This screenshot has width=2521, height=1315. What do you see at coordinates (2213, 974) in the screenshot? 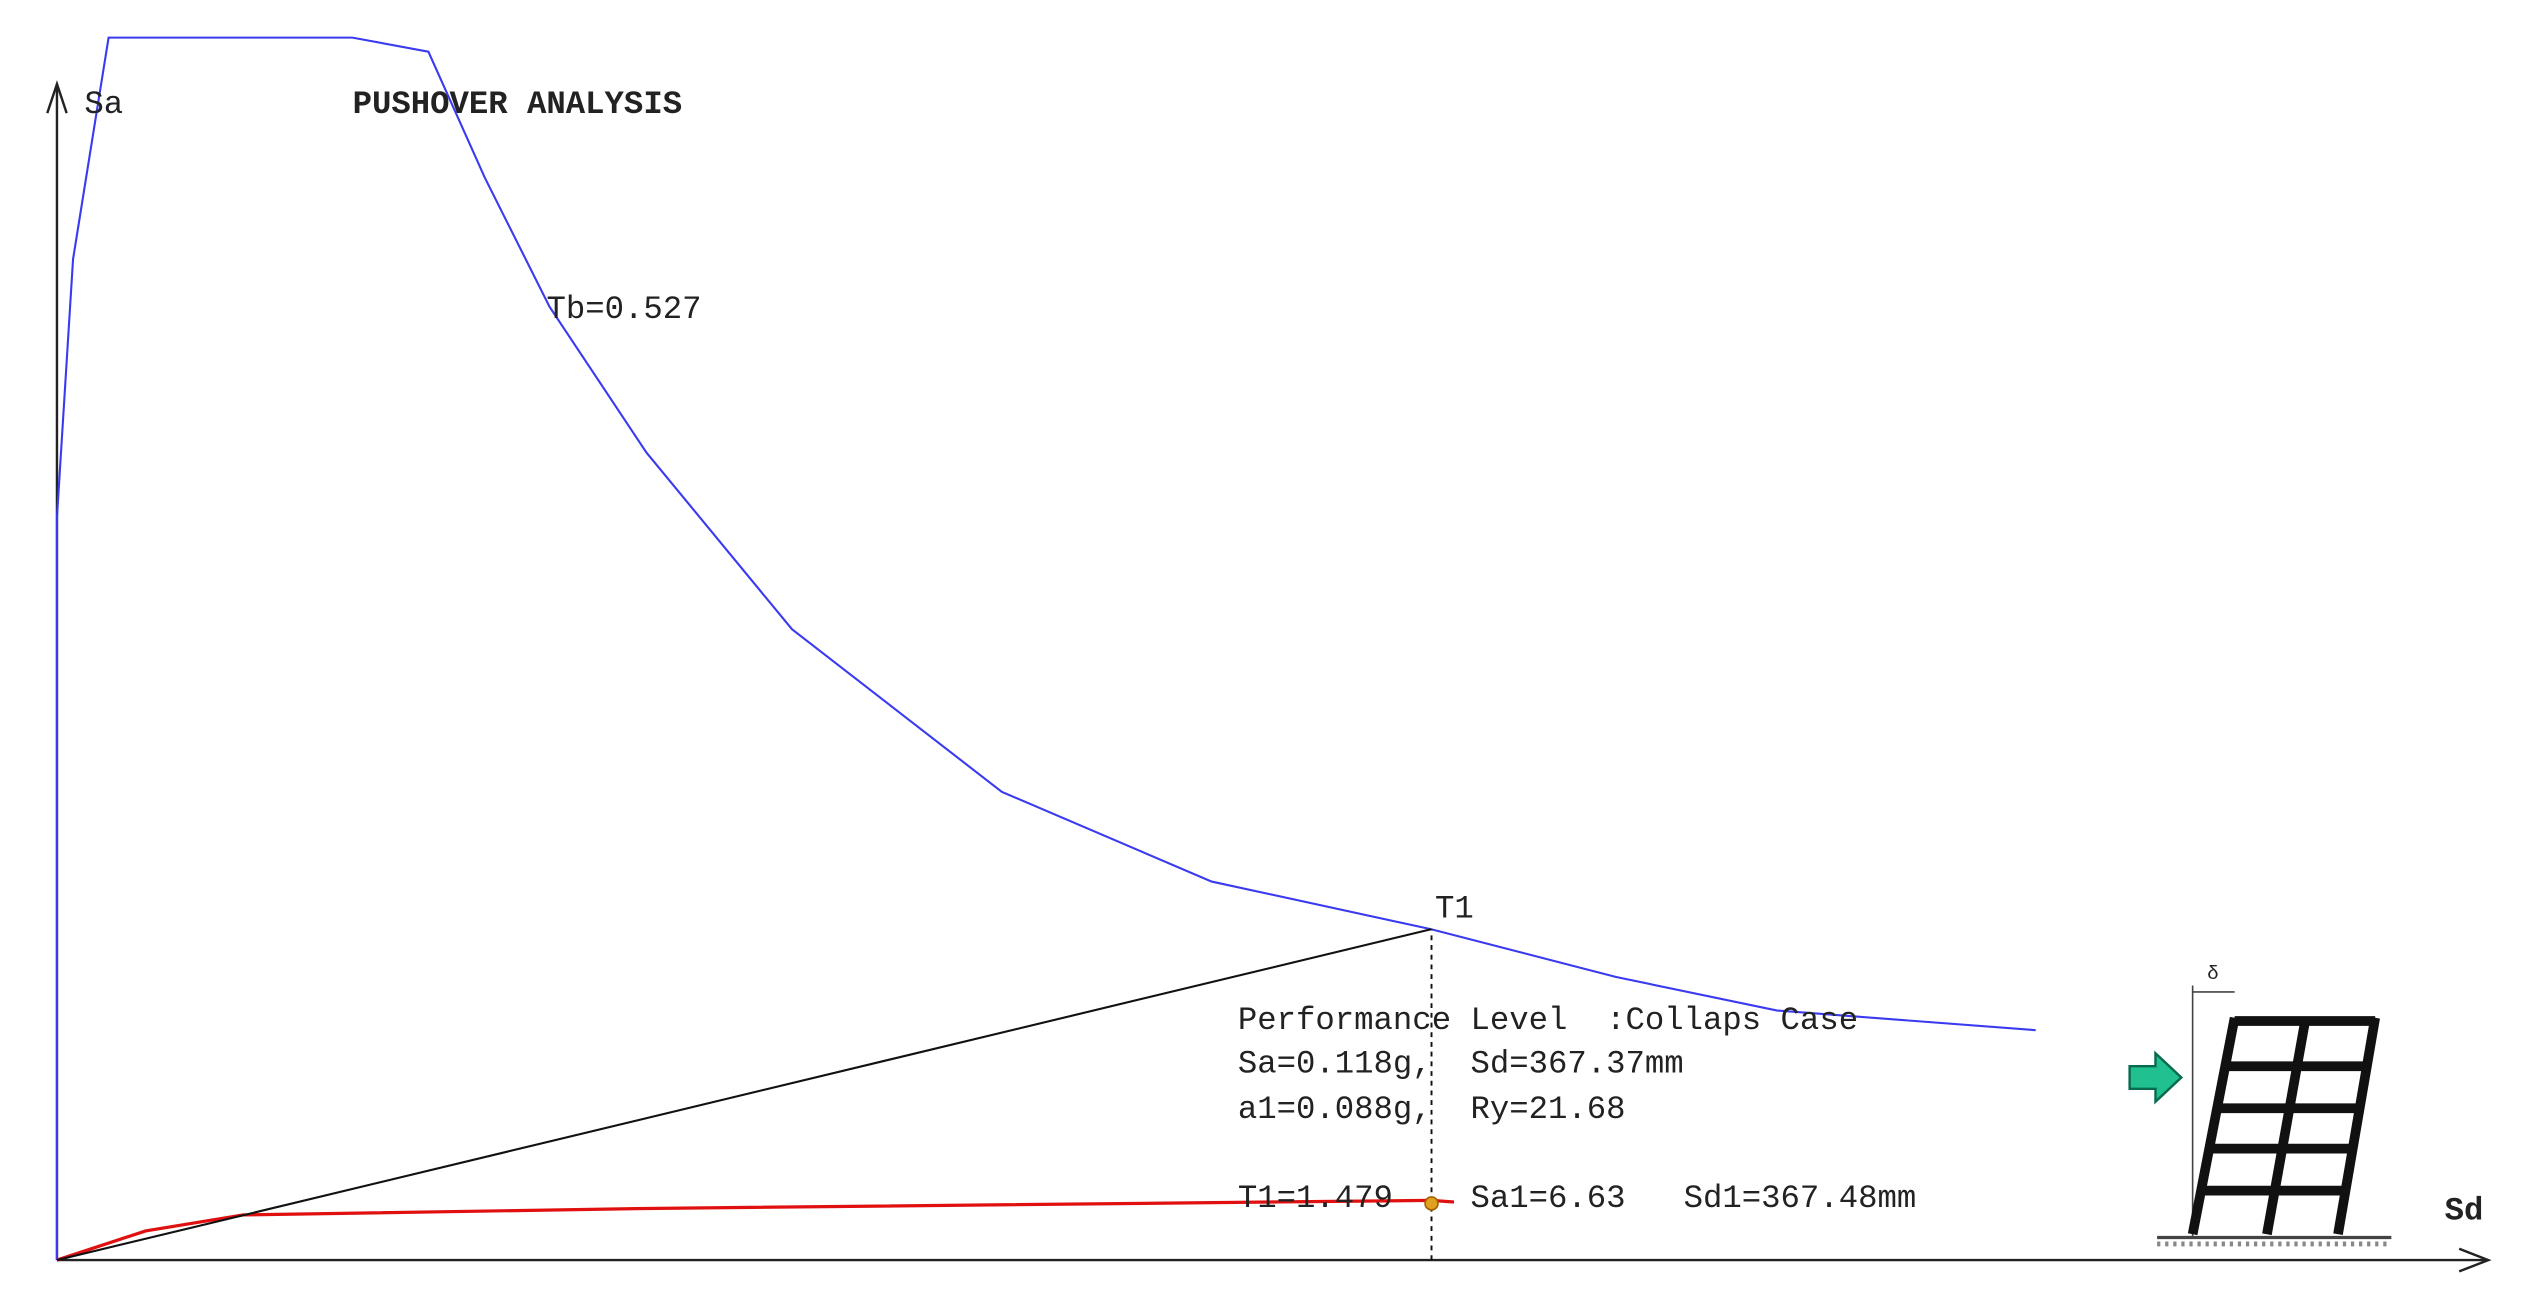
I see `svg-text: δ` at bounding box center [2213, 974].